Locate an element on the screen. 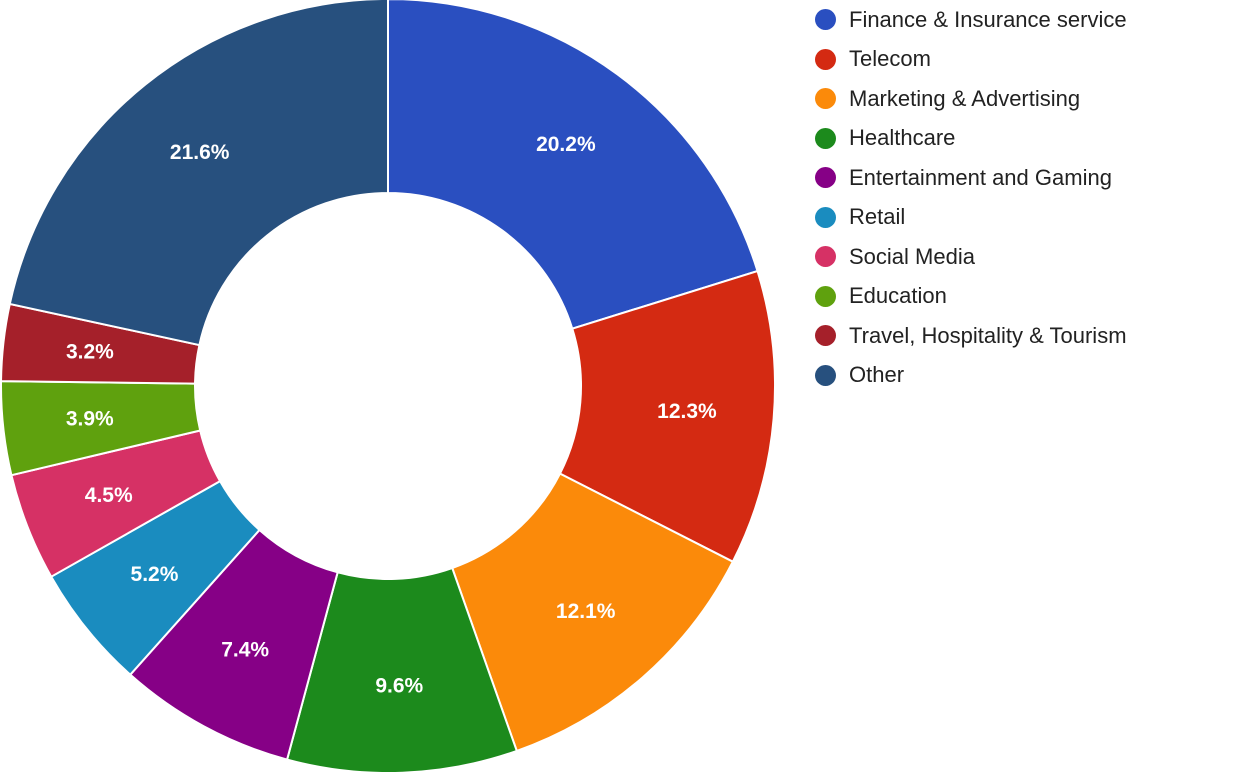 This screenshot has width=1251, height=773. legend-label-9: Other is located at coordinates (877, 375).